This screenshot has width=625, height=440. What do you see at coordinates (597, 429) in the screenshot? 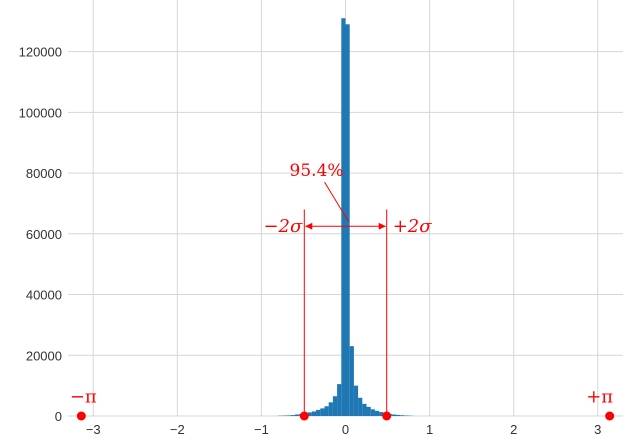
I see `x-tick-label: 3` at bounding box center [597, 429].